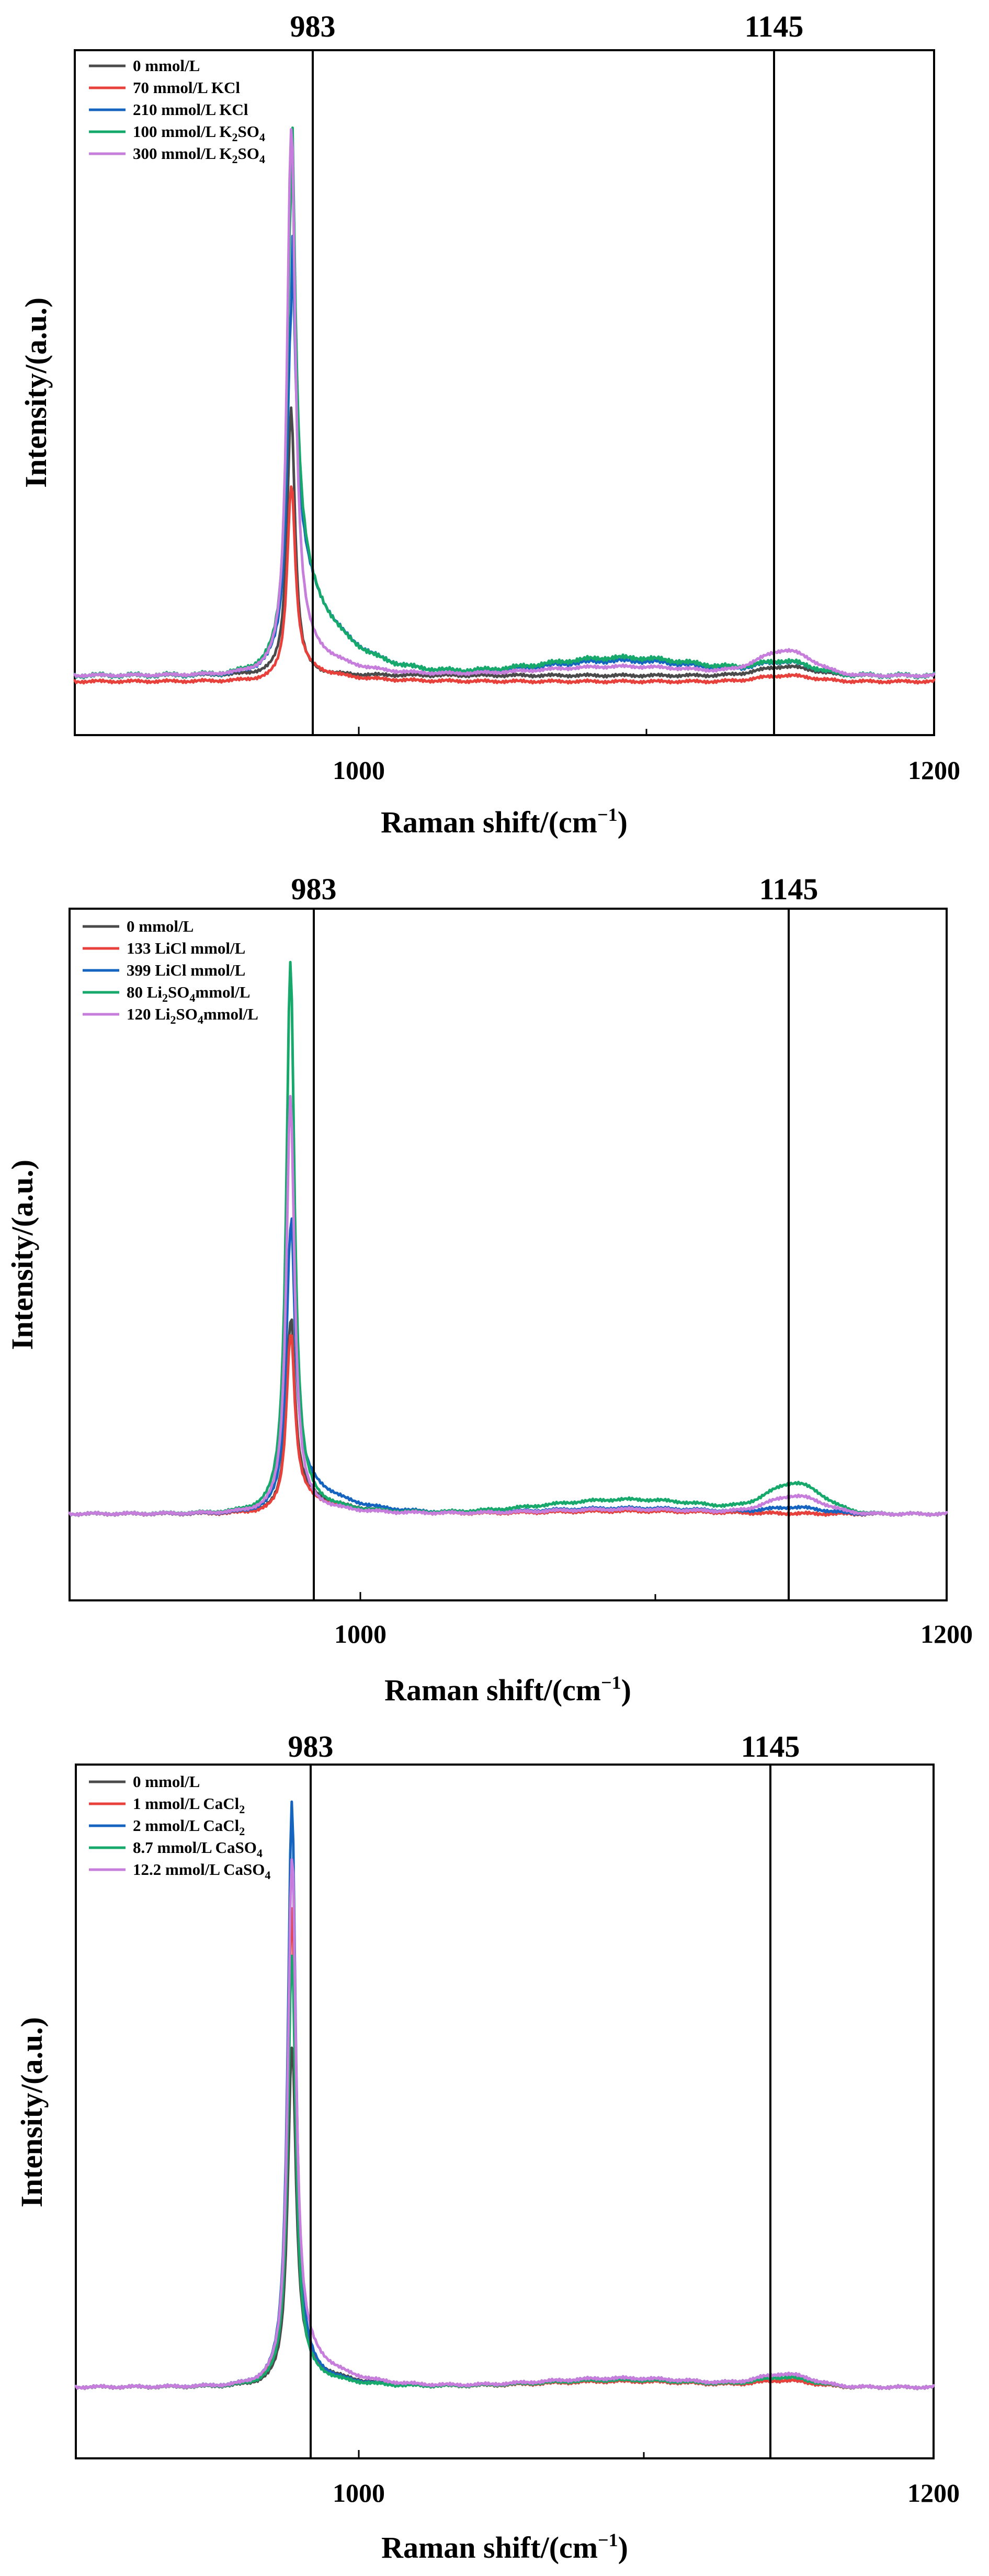 The image size is (989, 2576). I want to click on x-axis-title-text-2: Raman shift/(cm, so click(493, 1690).